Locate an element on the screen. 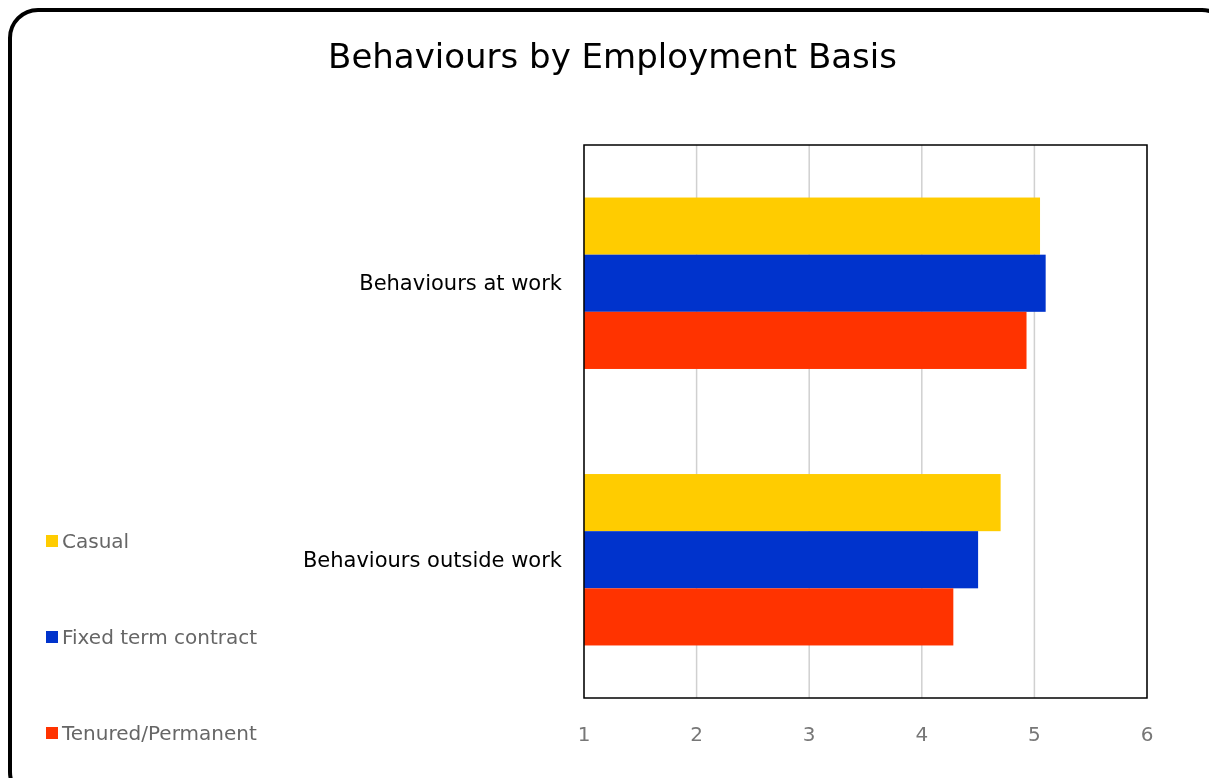 The image size is (1209, 778). x-tick-label: 6 is located at coordinates (1147, 734).